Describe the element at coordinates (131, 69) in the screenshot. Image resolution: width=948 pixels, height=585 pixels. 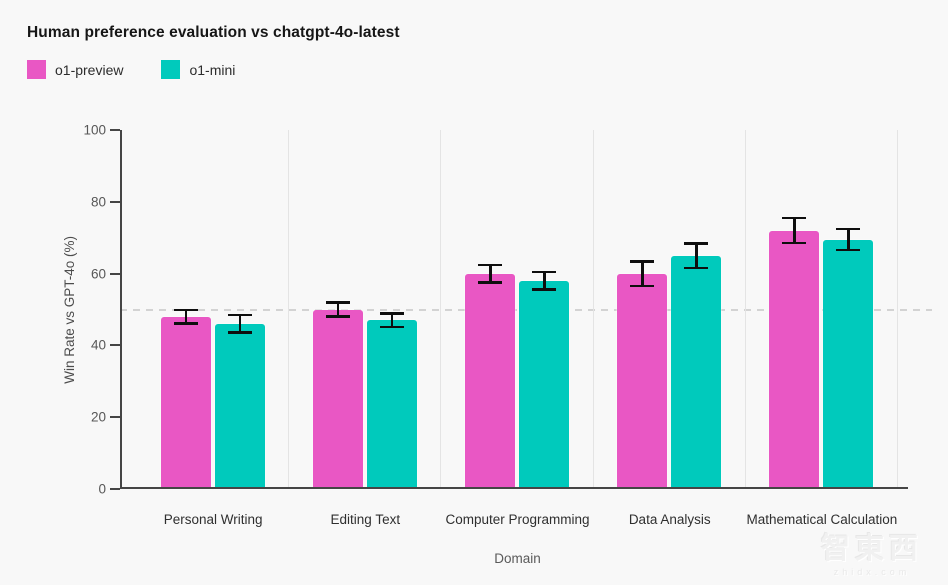
I see `legend: o1-preview o1-mini` at that location.